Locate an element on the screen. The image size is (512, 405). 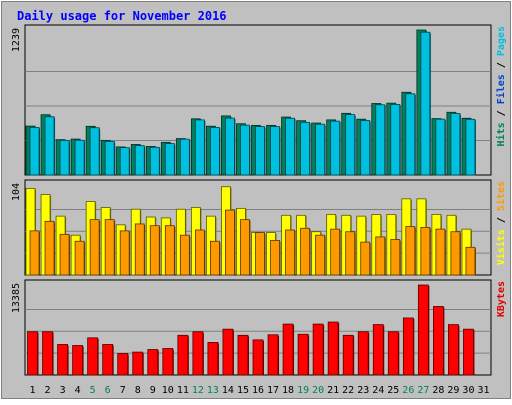
x-tick-label: 19 is located at coordinates (303, 390).